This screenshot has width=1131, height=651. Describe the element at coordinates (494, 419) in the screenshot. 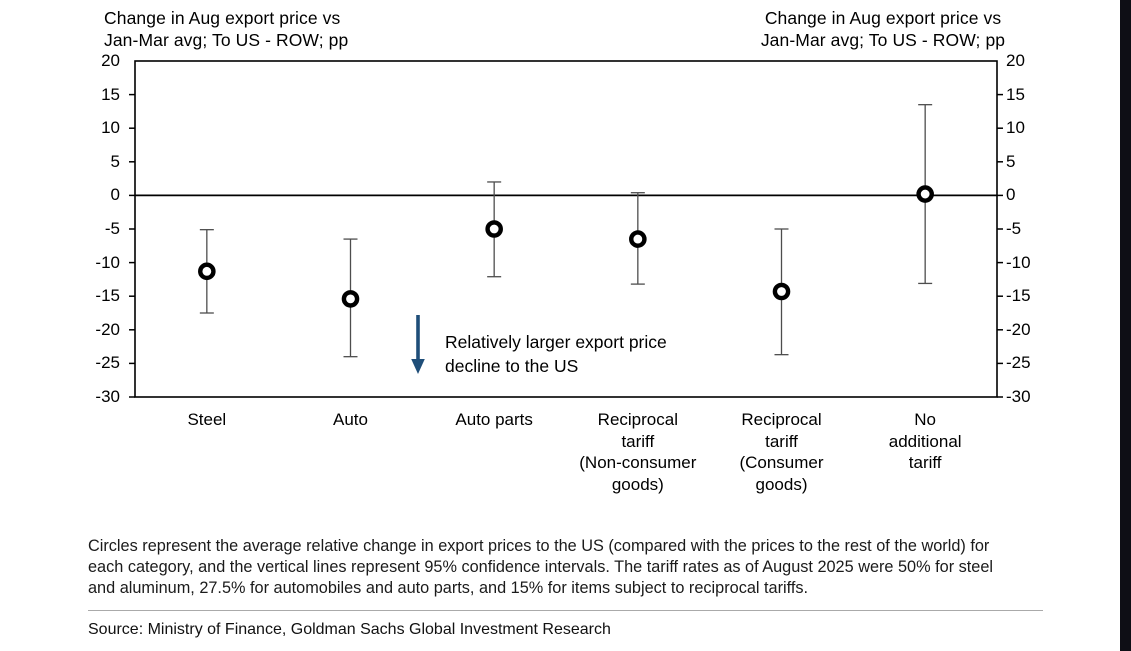

I see `x-axis-category-label: Auto parts` at that location.